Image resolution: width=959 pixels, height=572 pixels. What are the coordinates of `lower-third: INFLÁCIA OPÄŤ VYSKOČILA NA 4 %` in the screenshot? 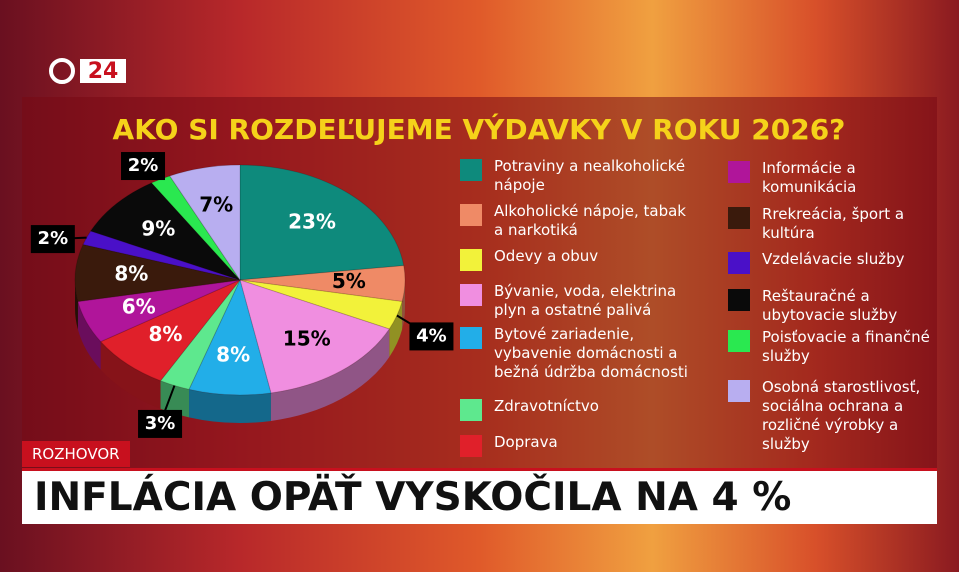 It's located at (479, 496).